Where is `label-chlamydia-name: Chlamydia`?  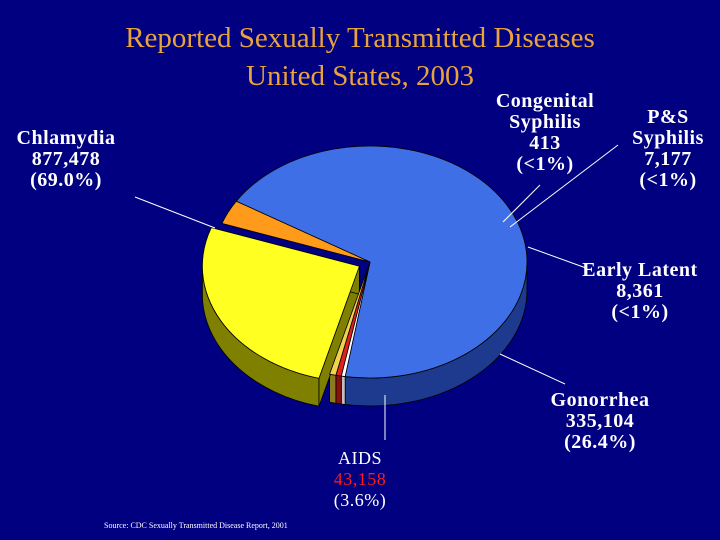
label-chlamydia-name: Chlamydia is located at coordinates (66, 138).